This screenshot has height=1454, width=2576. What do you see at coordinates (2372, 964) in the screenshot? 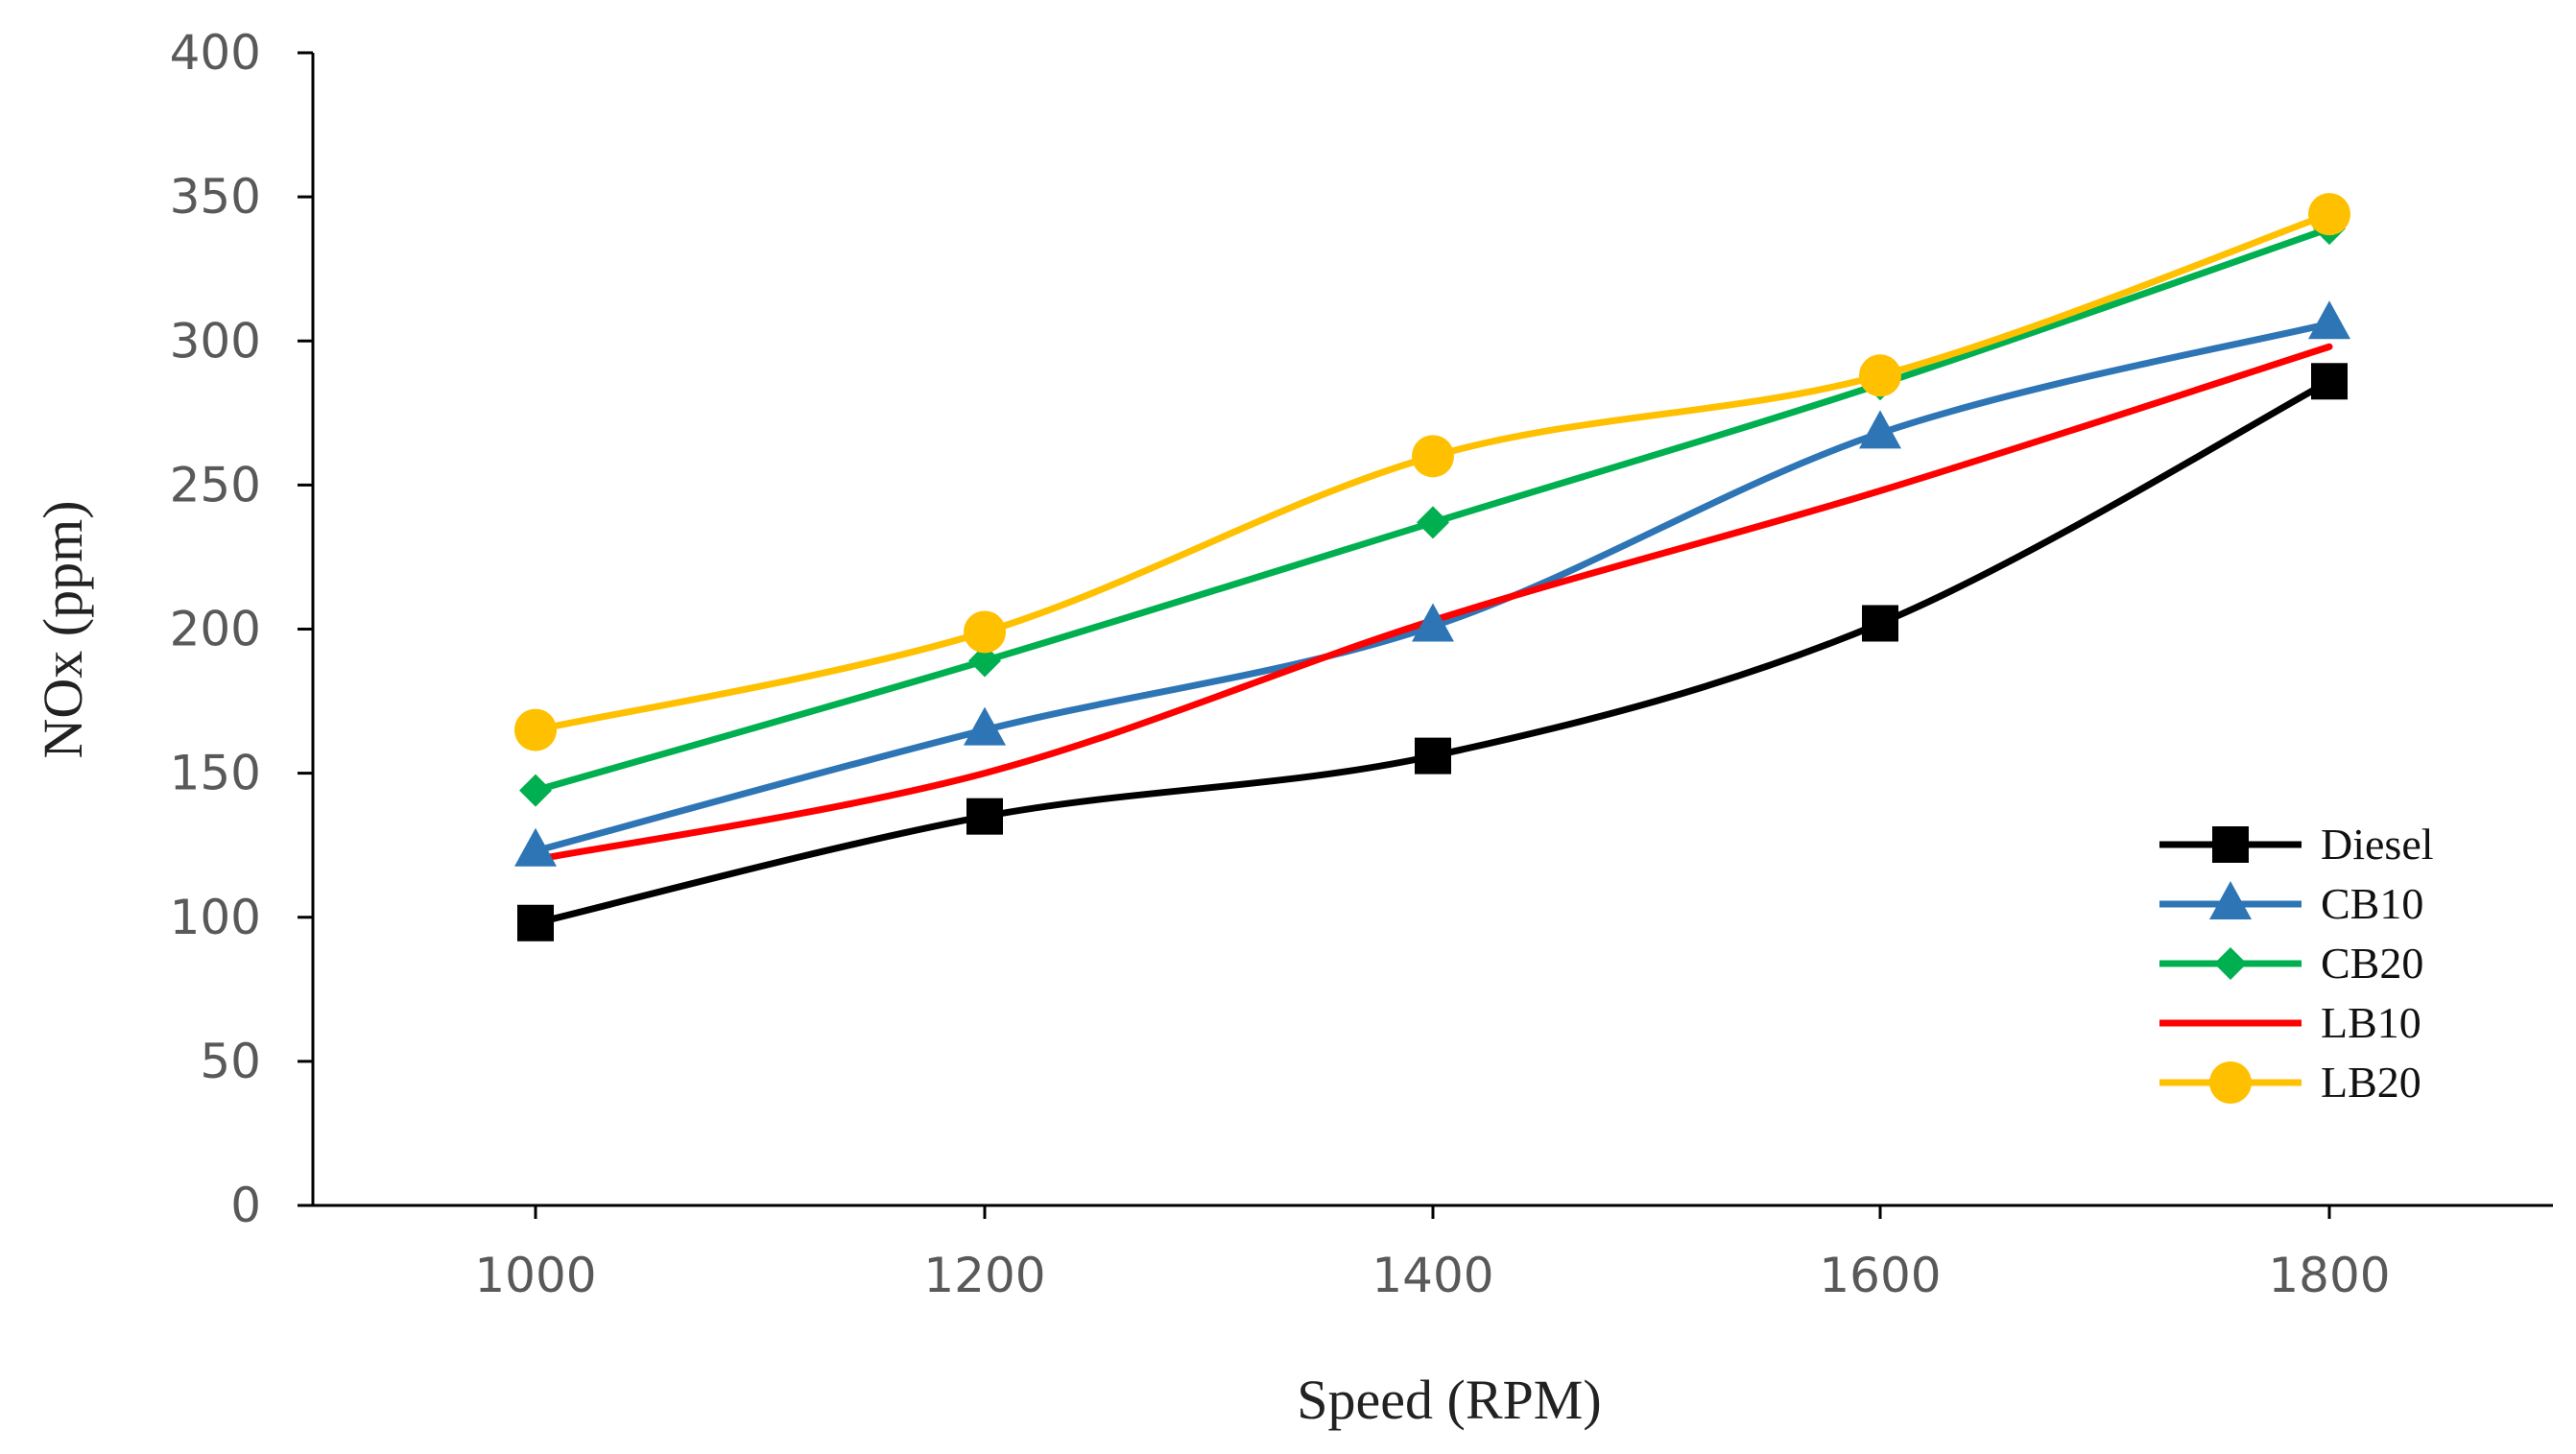
I see `legend-label-cb20: CB20` at bounding box center [2372, 964].